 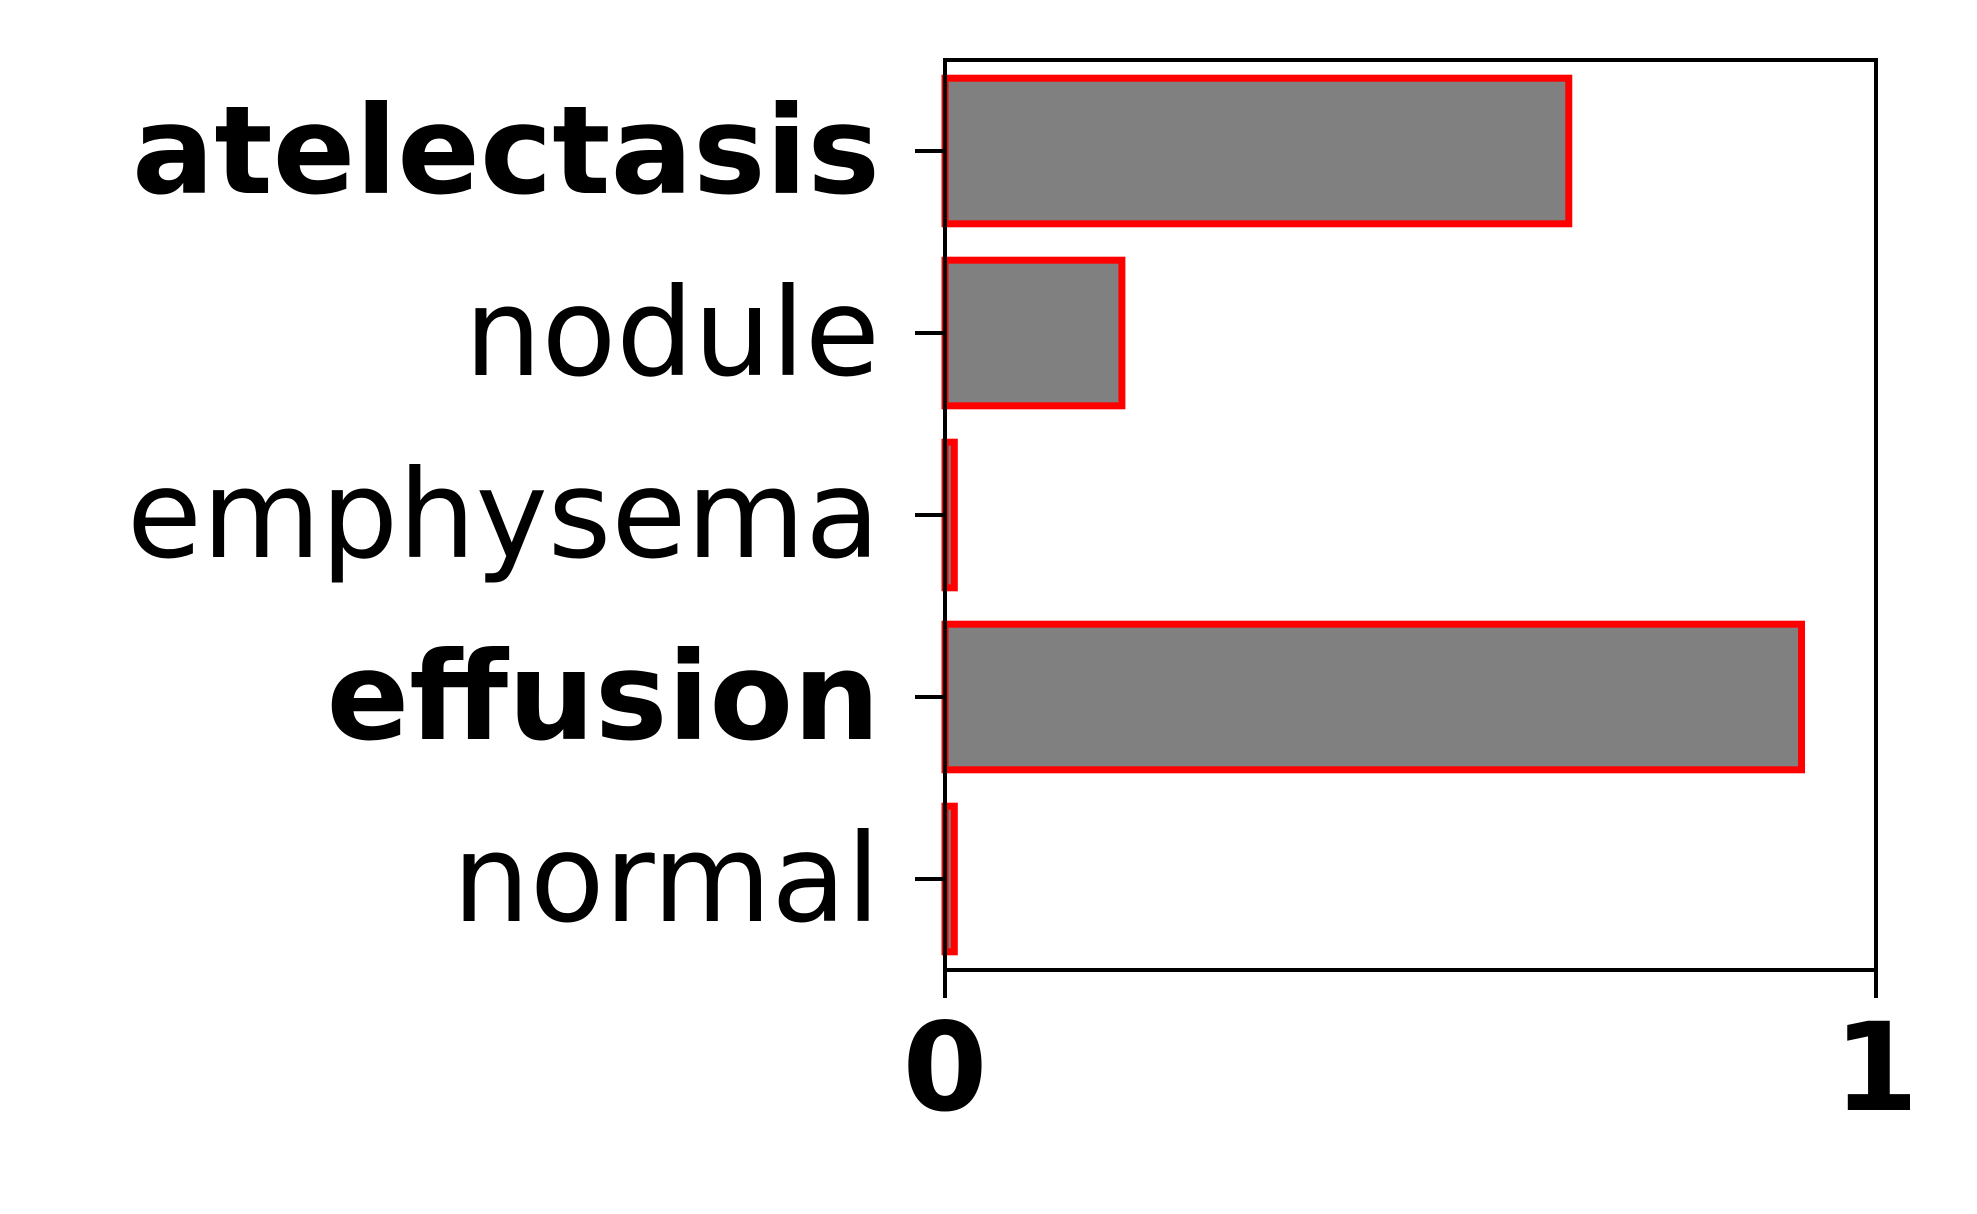 I want to click on y-tick-label-effusion: effusion, so click(x=603, y=697).